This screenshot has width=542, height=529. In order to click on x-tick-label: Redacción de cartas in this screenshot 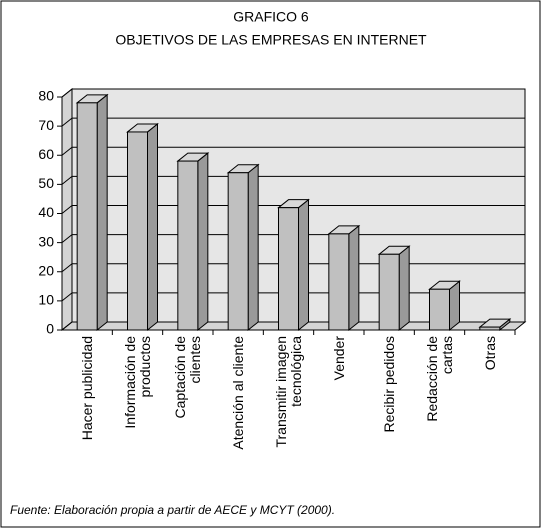, I will do `click(439, 379)`.